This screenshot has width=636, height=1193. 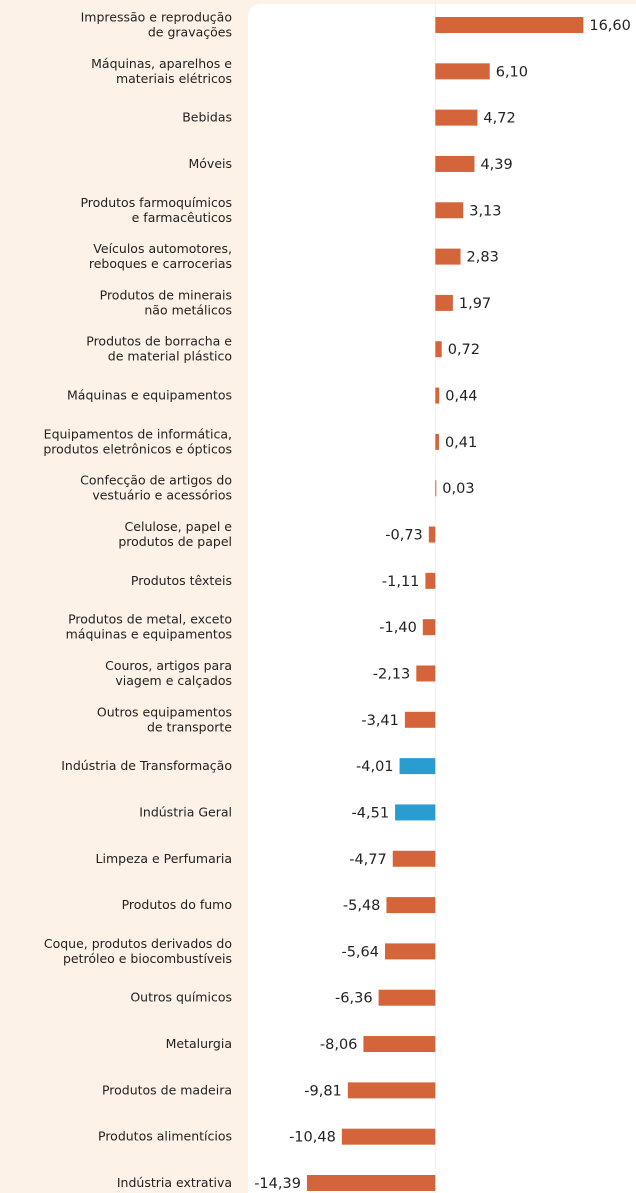 I want to click on category-label-line: Outros químicos, so click(x=181, y=996).